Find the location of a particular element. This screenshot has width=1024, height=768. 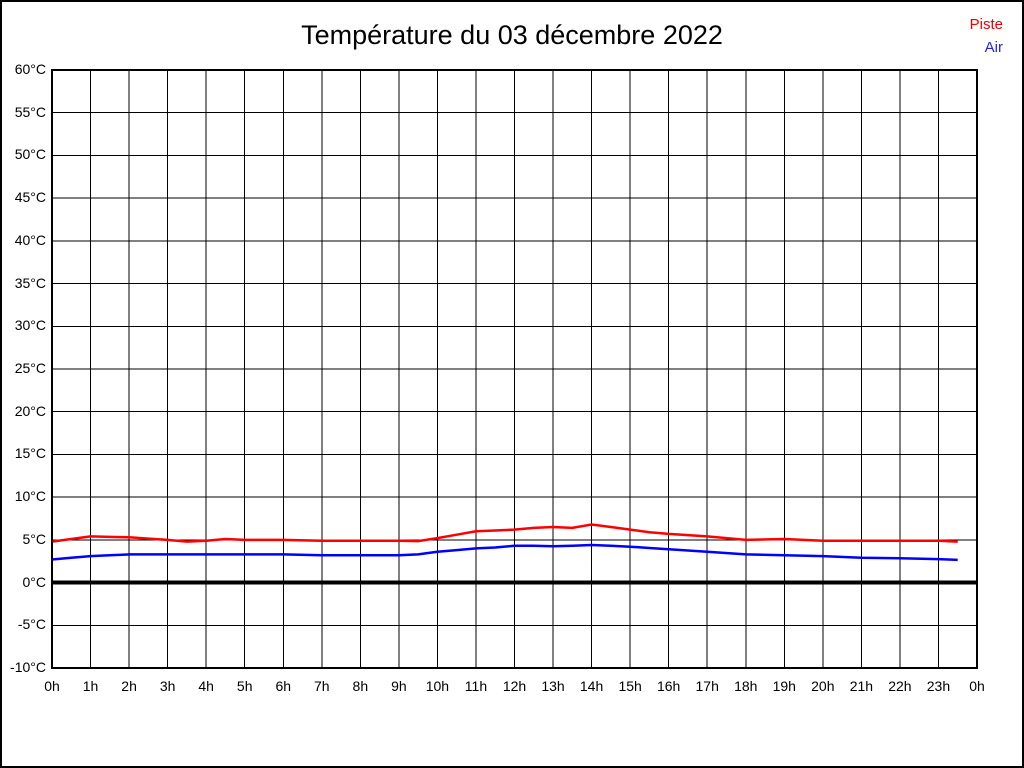

y-tick-label: 30°C is located at coordinates (30, 325).